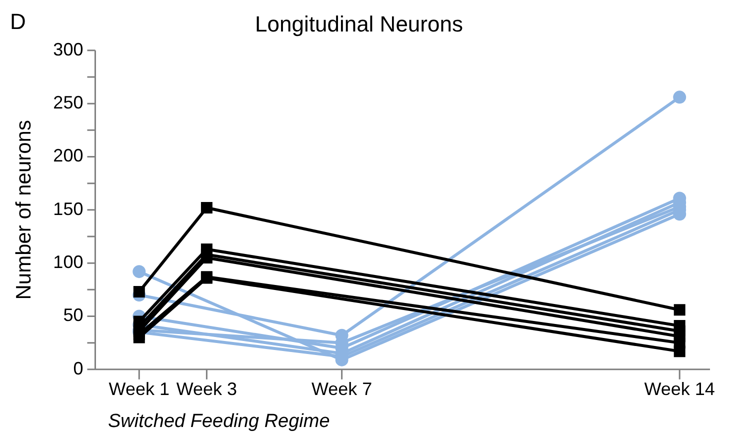 The width and height of the screenshot is (746, 441). I want to click on y-tick-label: 300, so click(68, 49).